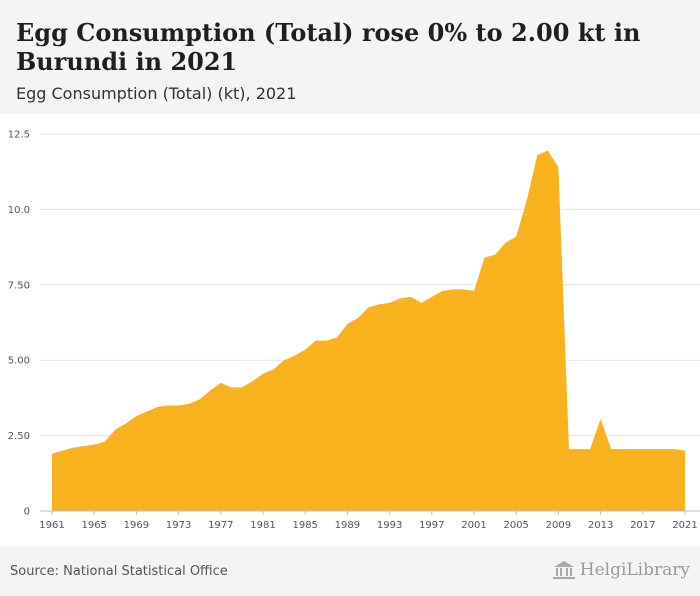 The width and height of the screenshot is (700, 596). What do you see at coordinates (51, 525) in the screenshot?
I see `x-tick-label: 1961` at bounding box center [51, 525].